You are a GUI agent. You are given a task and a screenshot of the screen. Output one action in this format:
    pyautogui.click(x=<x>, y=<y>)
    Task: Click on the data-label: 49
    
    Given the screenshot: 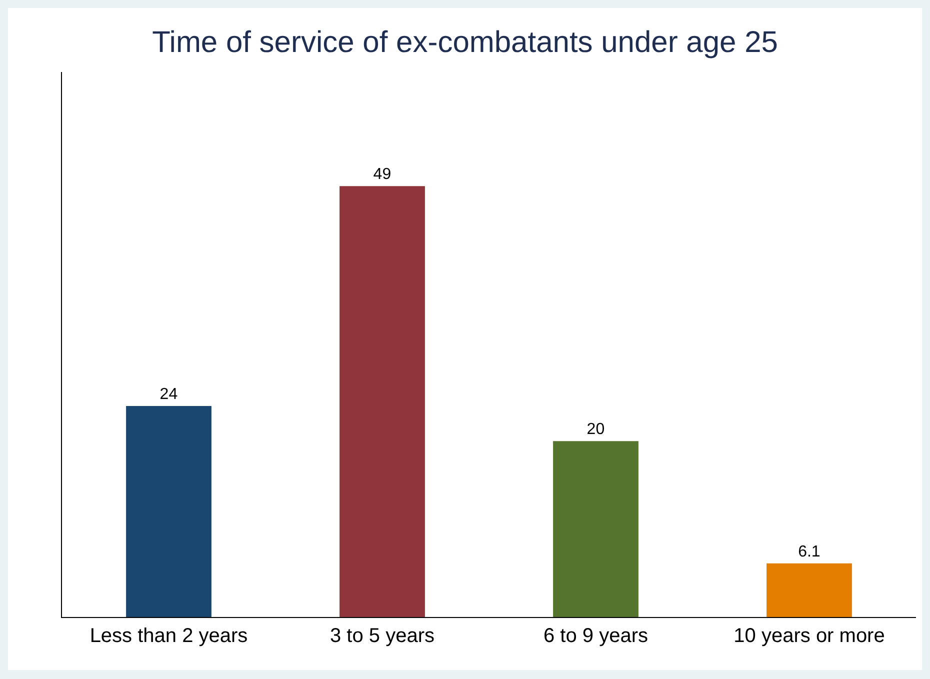 What is the action you would take?
    pyautogui.click(x=382, y=175)
    